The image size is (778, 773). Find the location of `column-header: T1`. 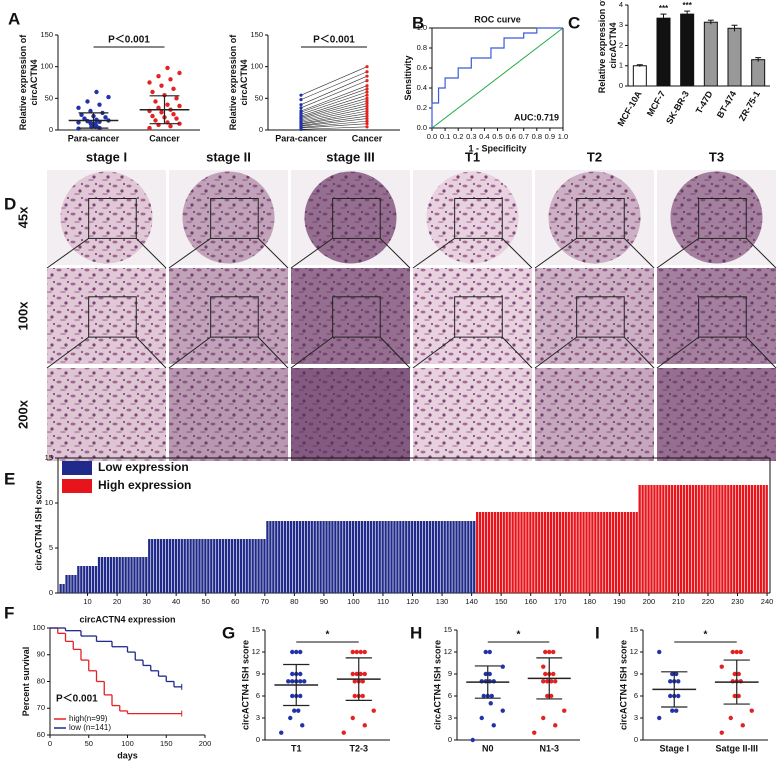

column-header: T1 is located at coordinates (472, 156).